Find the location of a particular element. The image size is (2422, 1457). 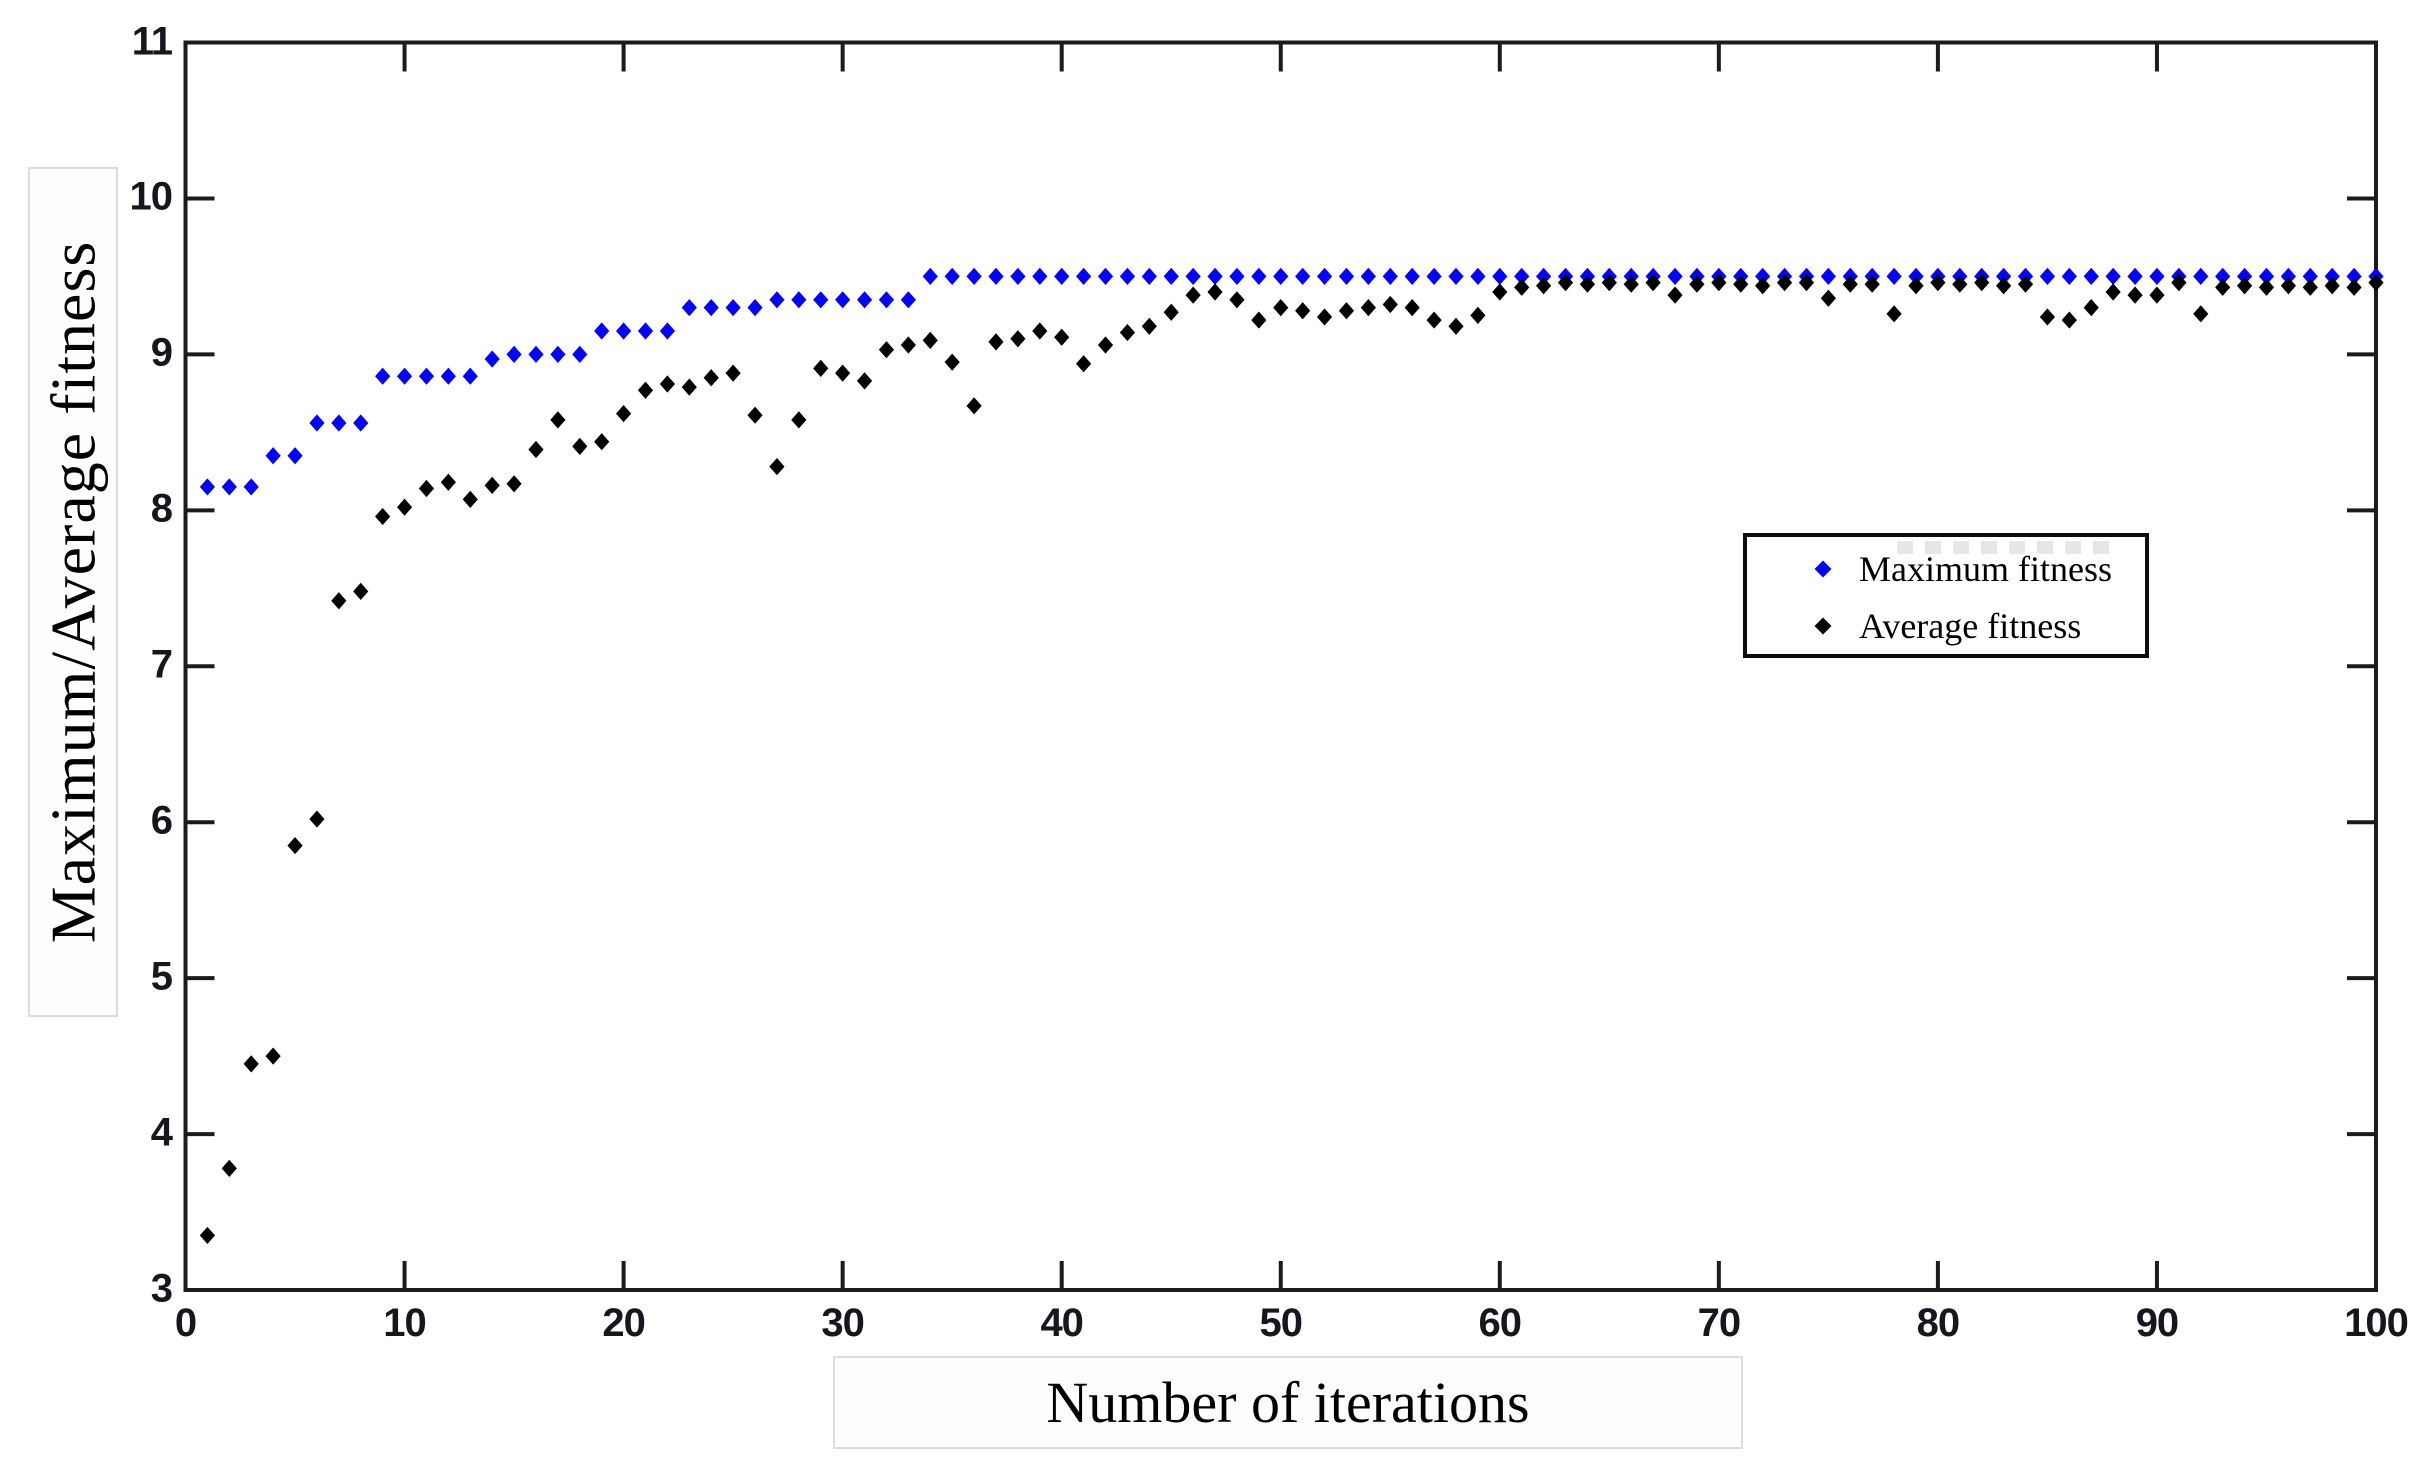

x-tick-label: 90 is located at coordinates (2157, 1323).